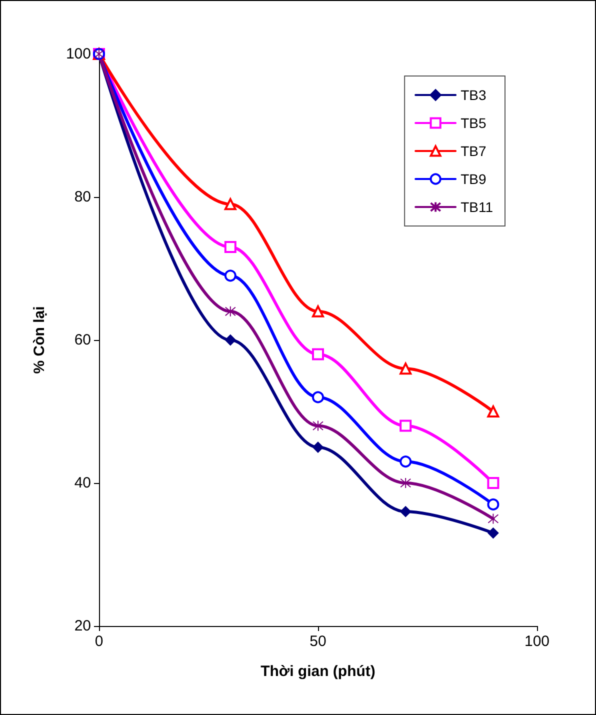 The width and height of the screenshot is (596, 715). I want to click on y-tick-label: 40, so click(82, 483).